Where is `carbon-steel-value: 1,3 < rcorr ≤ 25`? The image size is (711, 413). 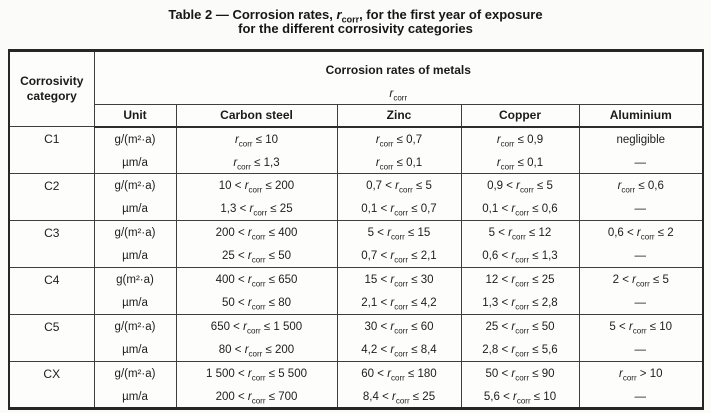
carbon-steel-value: 1,3 < rcorr ≤ 25 is located at coordinates (256, 210).